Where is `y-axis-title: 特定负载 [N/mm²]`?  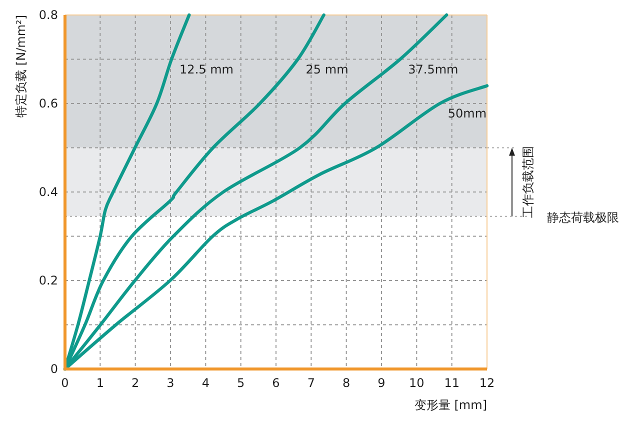 y-axis-title: 特定负载 [N/mm²] is located at coordinates (21, 66).